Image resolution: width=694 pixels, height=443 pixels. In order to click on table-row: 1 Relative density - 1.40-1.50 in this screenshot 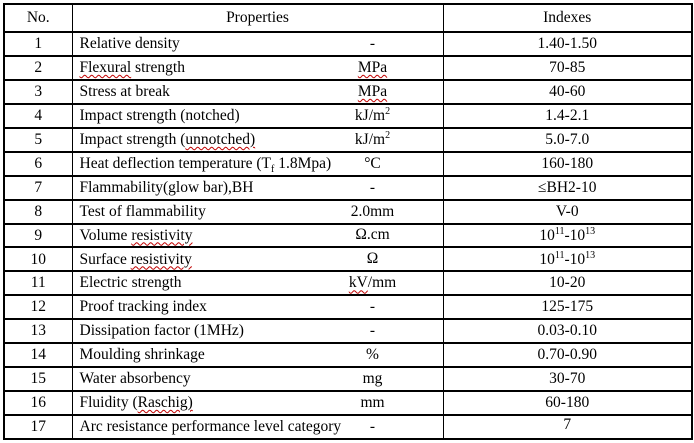, I will do `click(348, 44)`.